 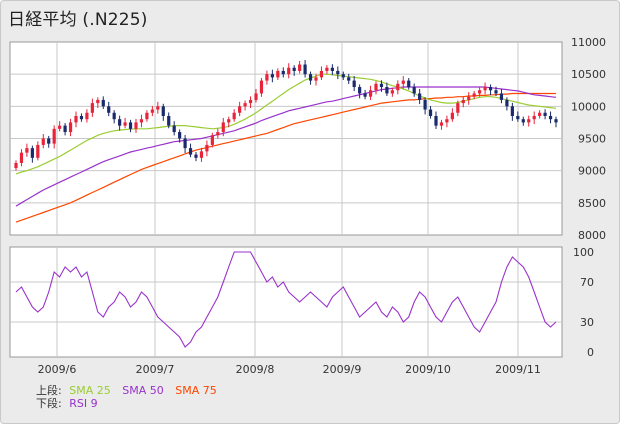 I want to click on price-tick-label: 9000, so click(x=592, y=171).